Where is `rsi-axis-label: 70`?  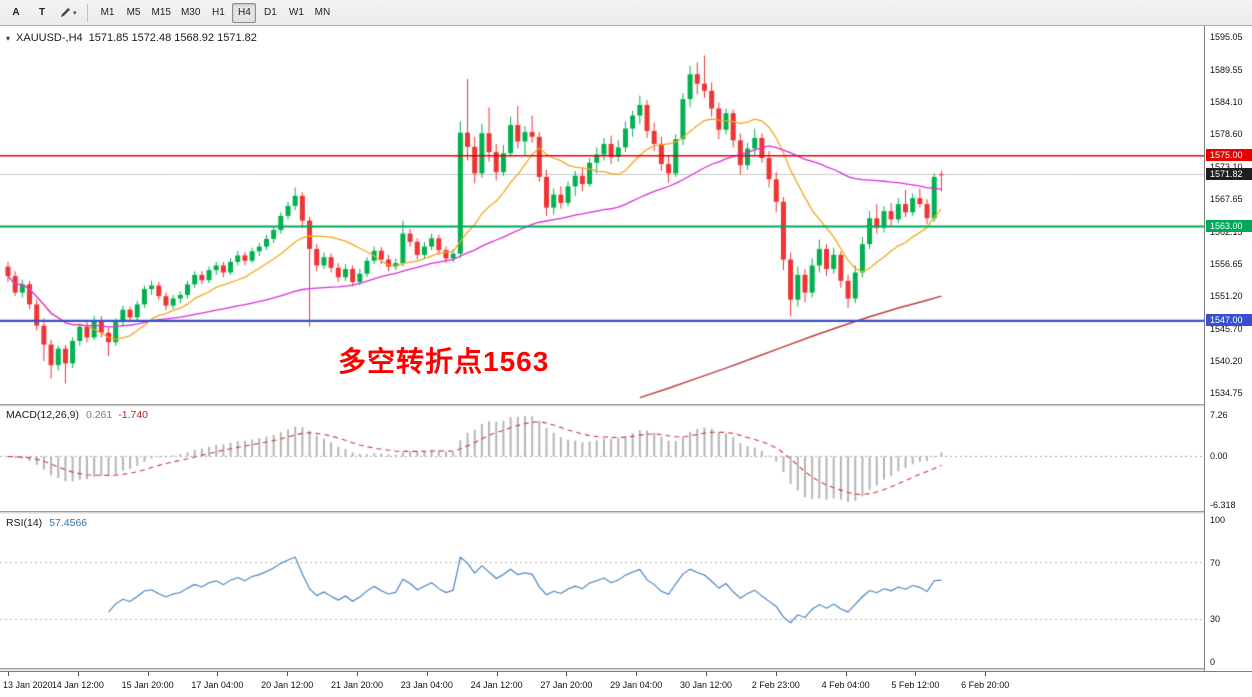 rsi-axis-label: 70 is located at coordinates (1215, 562).